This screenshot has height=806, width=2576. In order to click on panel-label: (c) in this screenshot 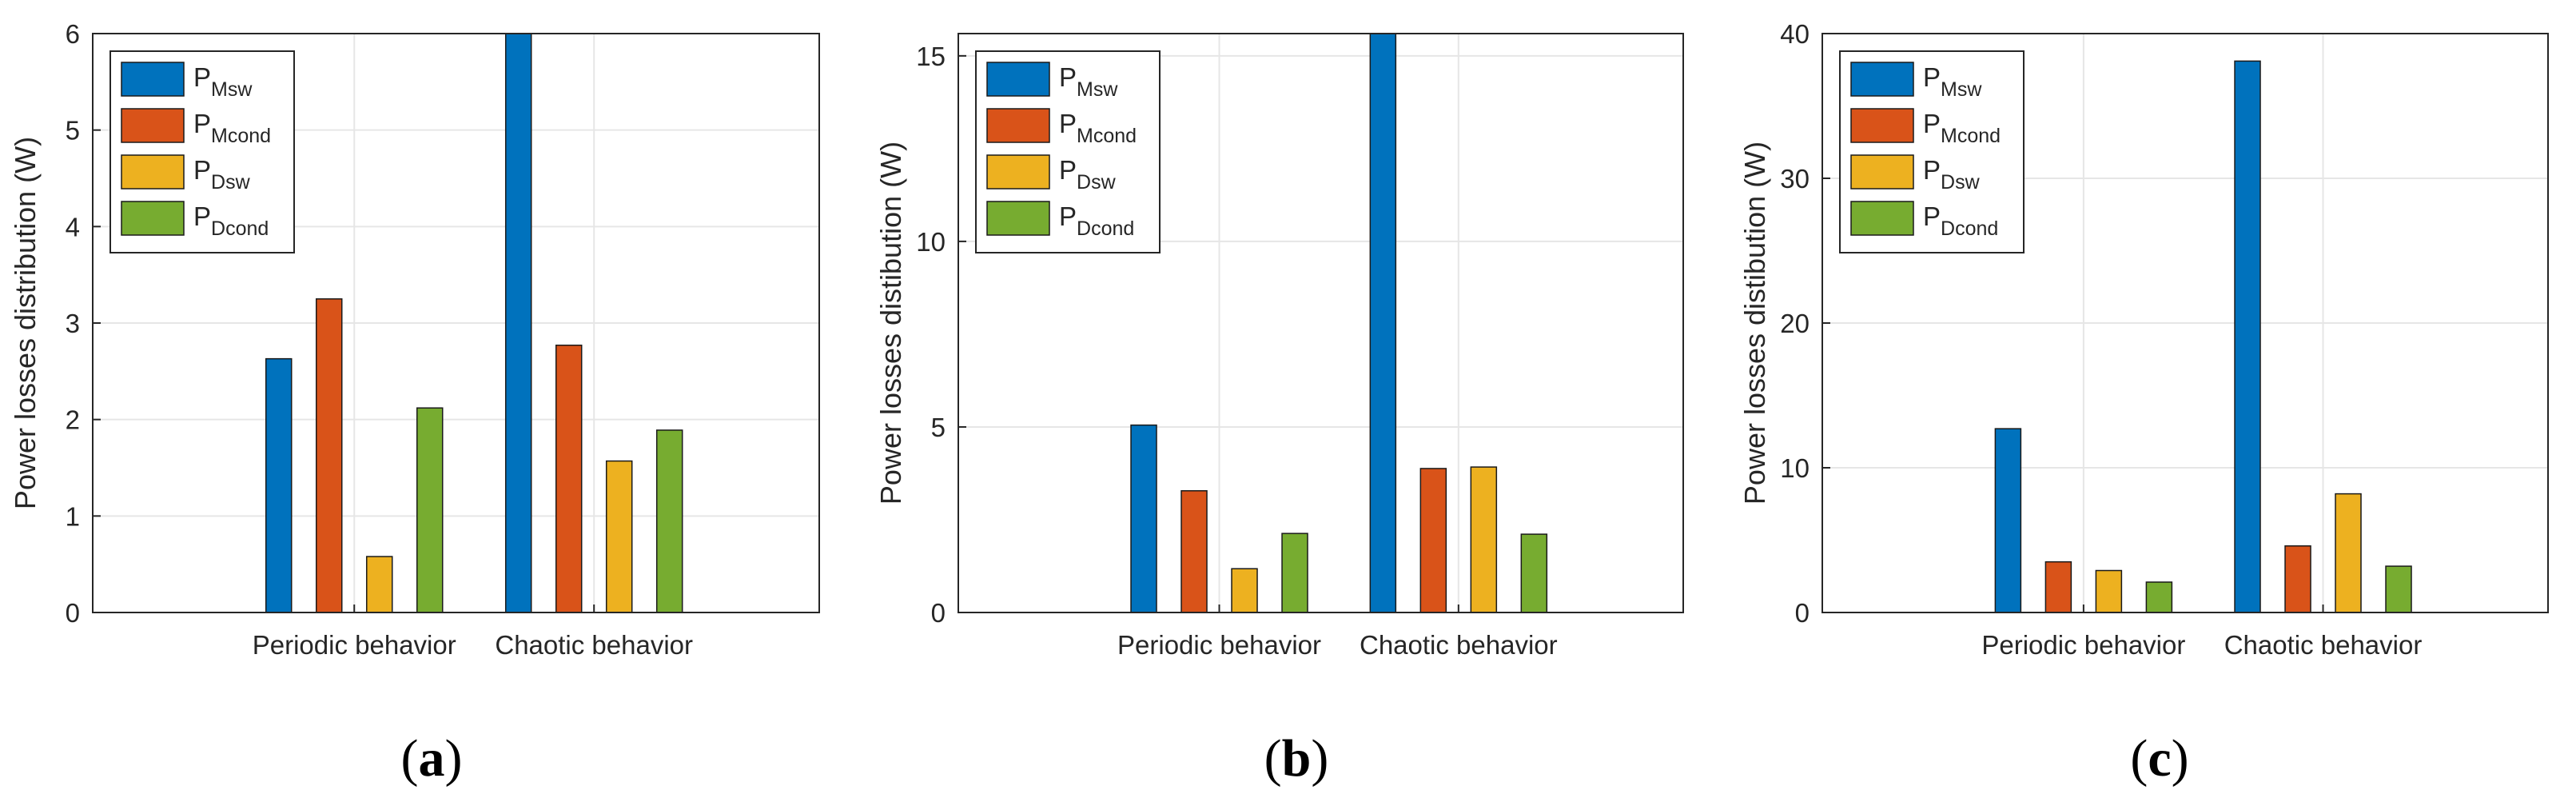, I will do `click(2159, 759)`.